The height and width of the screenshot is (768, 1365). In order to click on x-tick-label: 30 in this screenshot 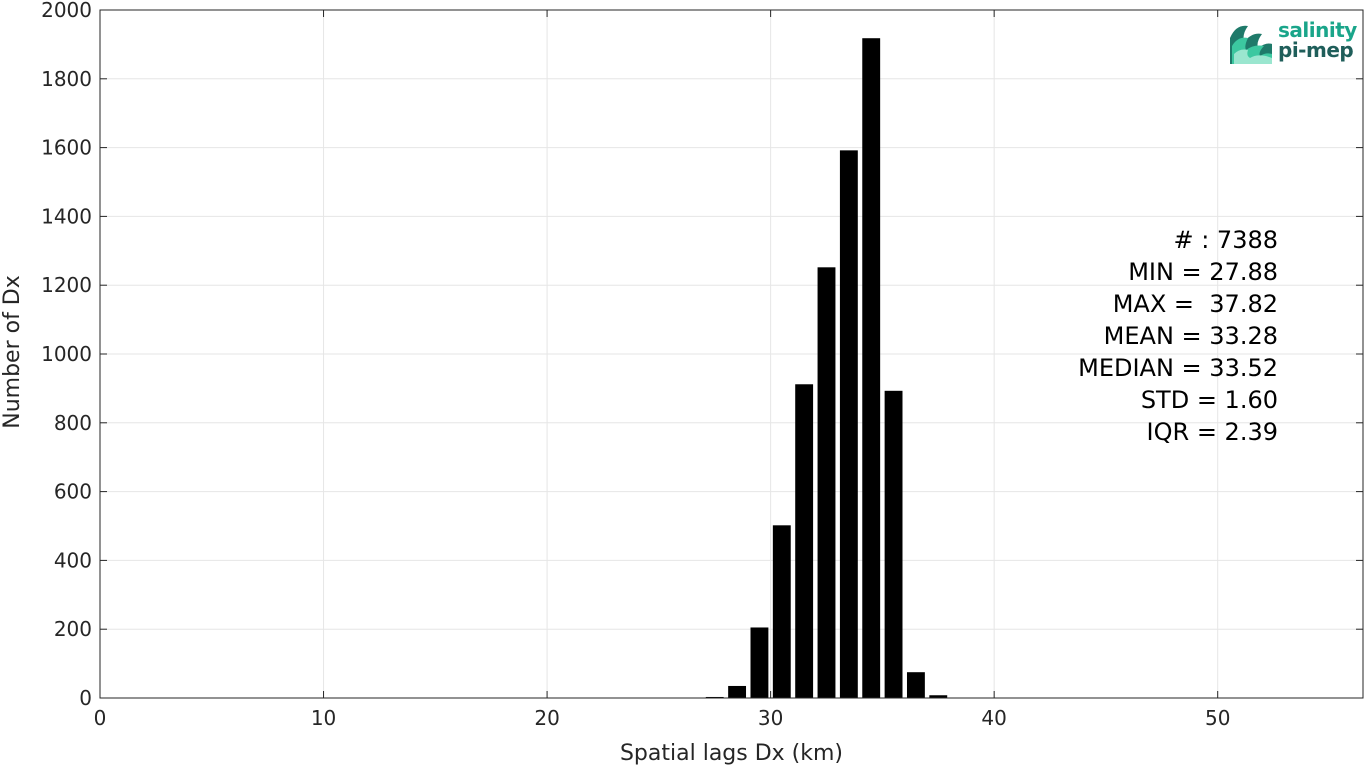, I will do `click(770, 718)`.